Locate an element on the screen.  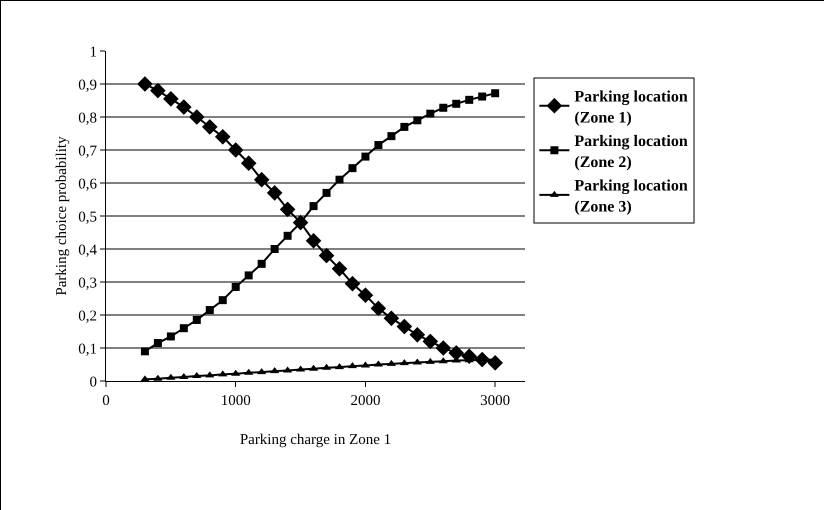
y-tick-label: 0 is located at coordinates (93, 382).